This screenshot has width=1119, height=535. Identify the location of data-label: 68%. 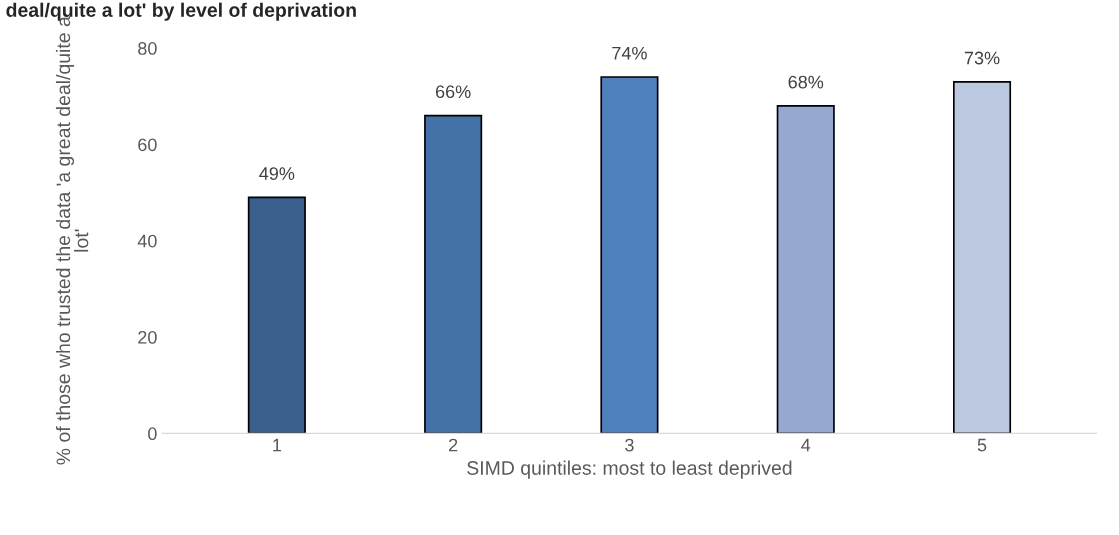
(806, 82).